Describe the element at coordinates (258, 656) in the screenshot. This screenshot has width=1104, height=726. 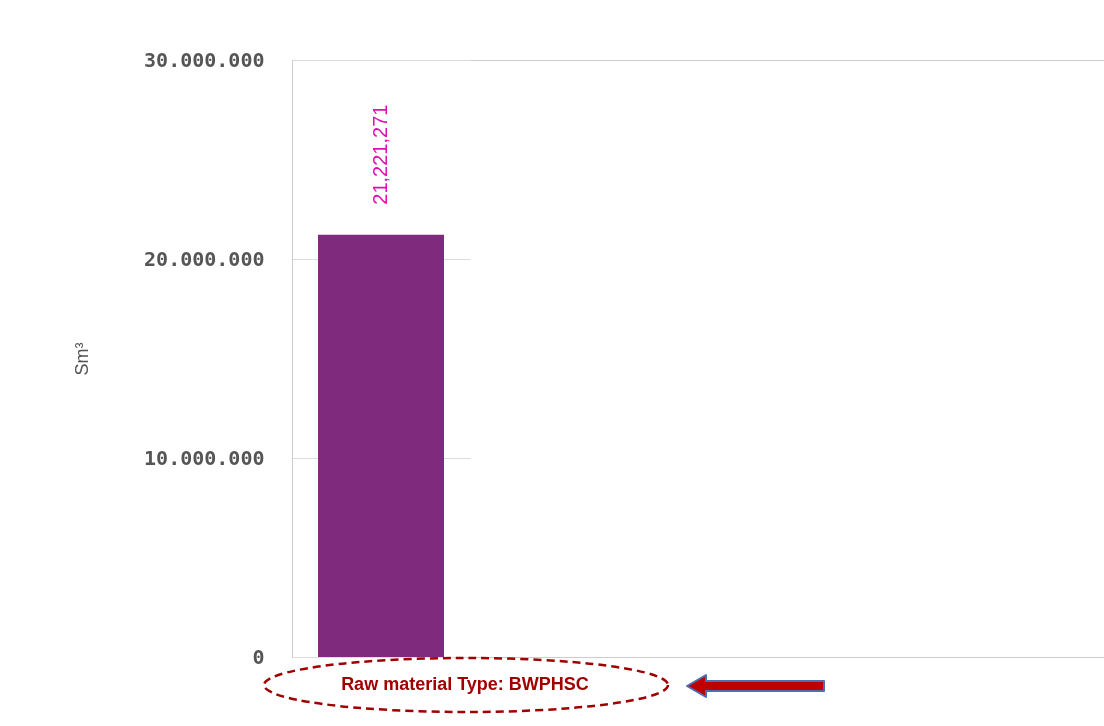
I see `y-tick-label: 0` at that location.